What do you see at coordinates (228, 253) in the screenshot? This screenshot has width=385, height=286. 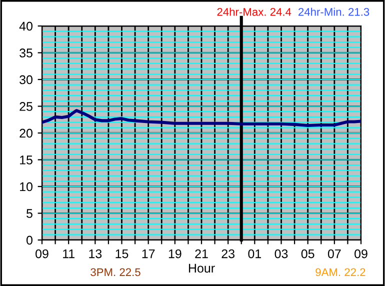 I see `x-tick-label: 23` at bounding box center [228, 253].